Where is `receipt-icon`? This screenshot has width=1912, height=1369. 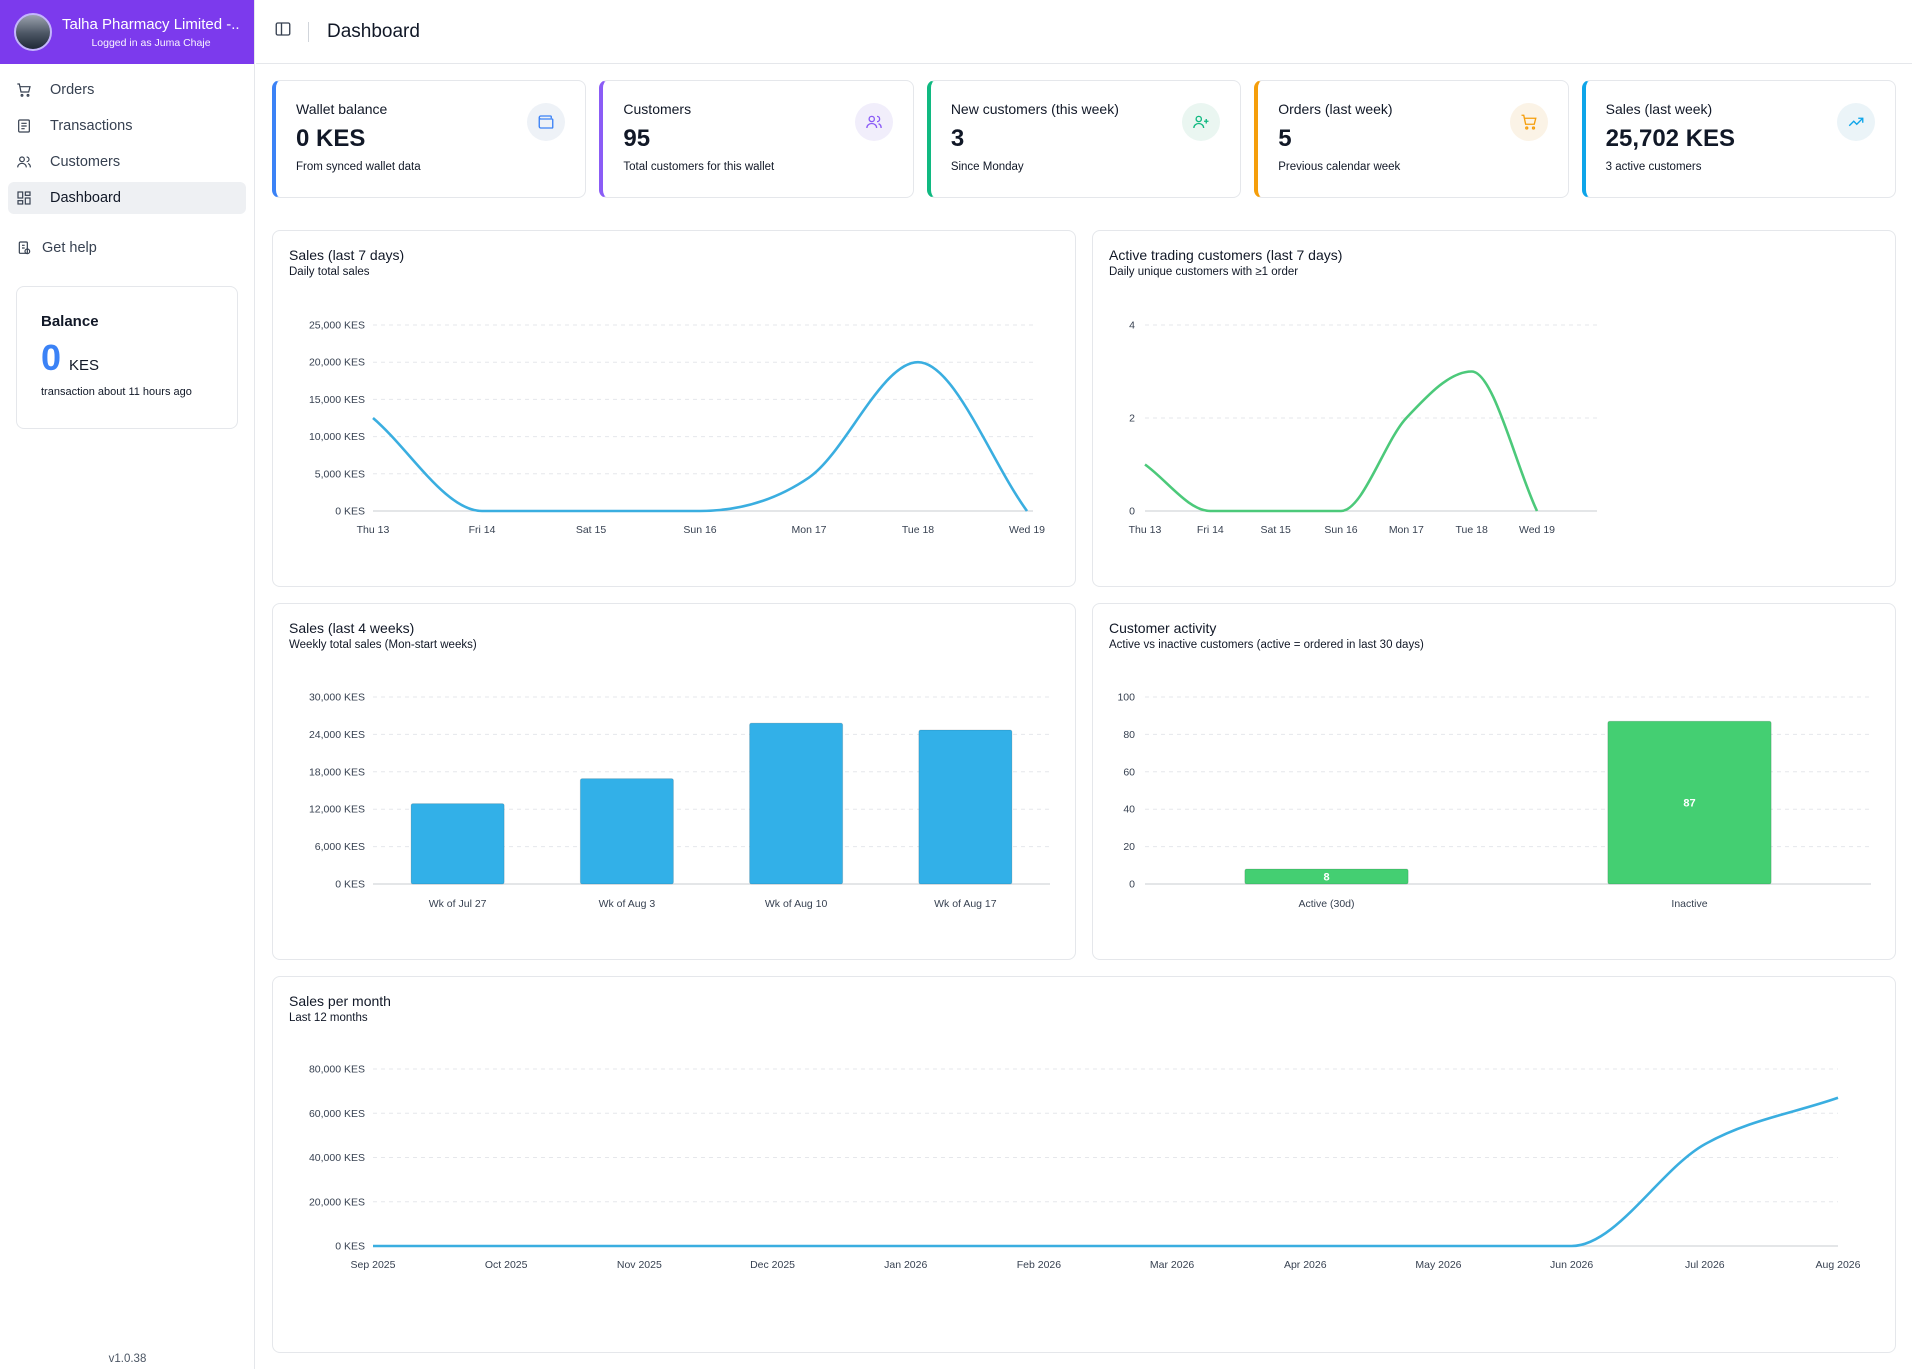 receipt-icon is located at coordinates (24, 126).